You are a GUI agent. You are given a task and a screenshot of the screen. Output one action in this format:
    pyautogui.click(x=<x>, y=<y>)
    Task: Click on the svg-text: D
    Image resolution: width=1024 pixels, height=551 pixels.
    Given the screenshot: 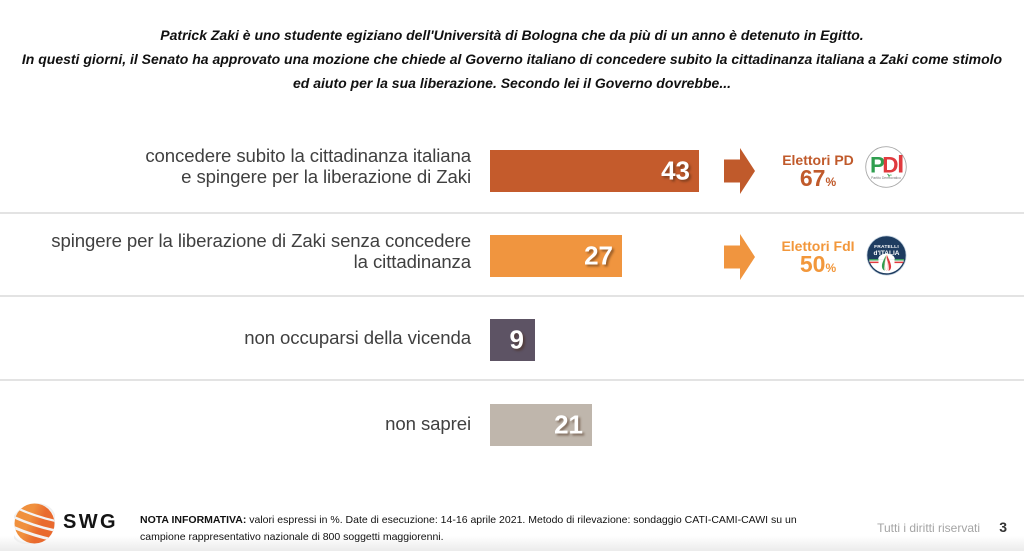 What is the action you would take?
    pyautogui.click(x=890, y=165)
    